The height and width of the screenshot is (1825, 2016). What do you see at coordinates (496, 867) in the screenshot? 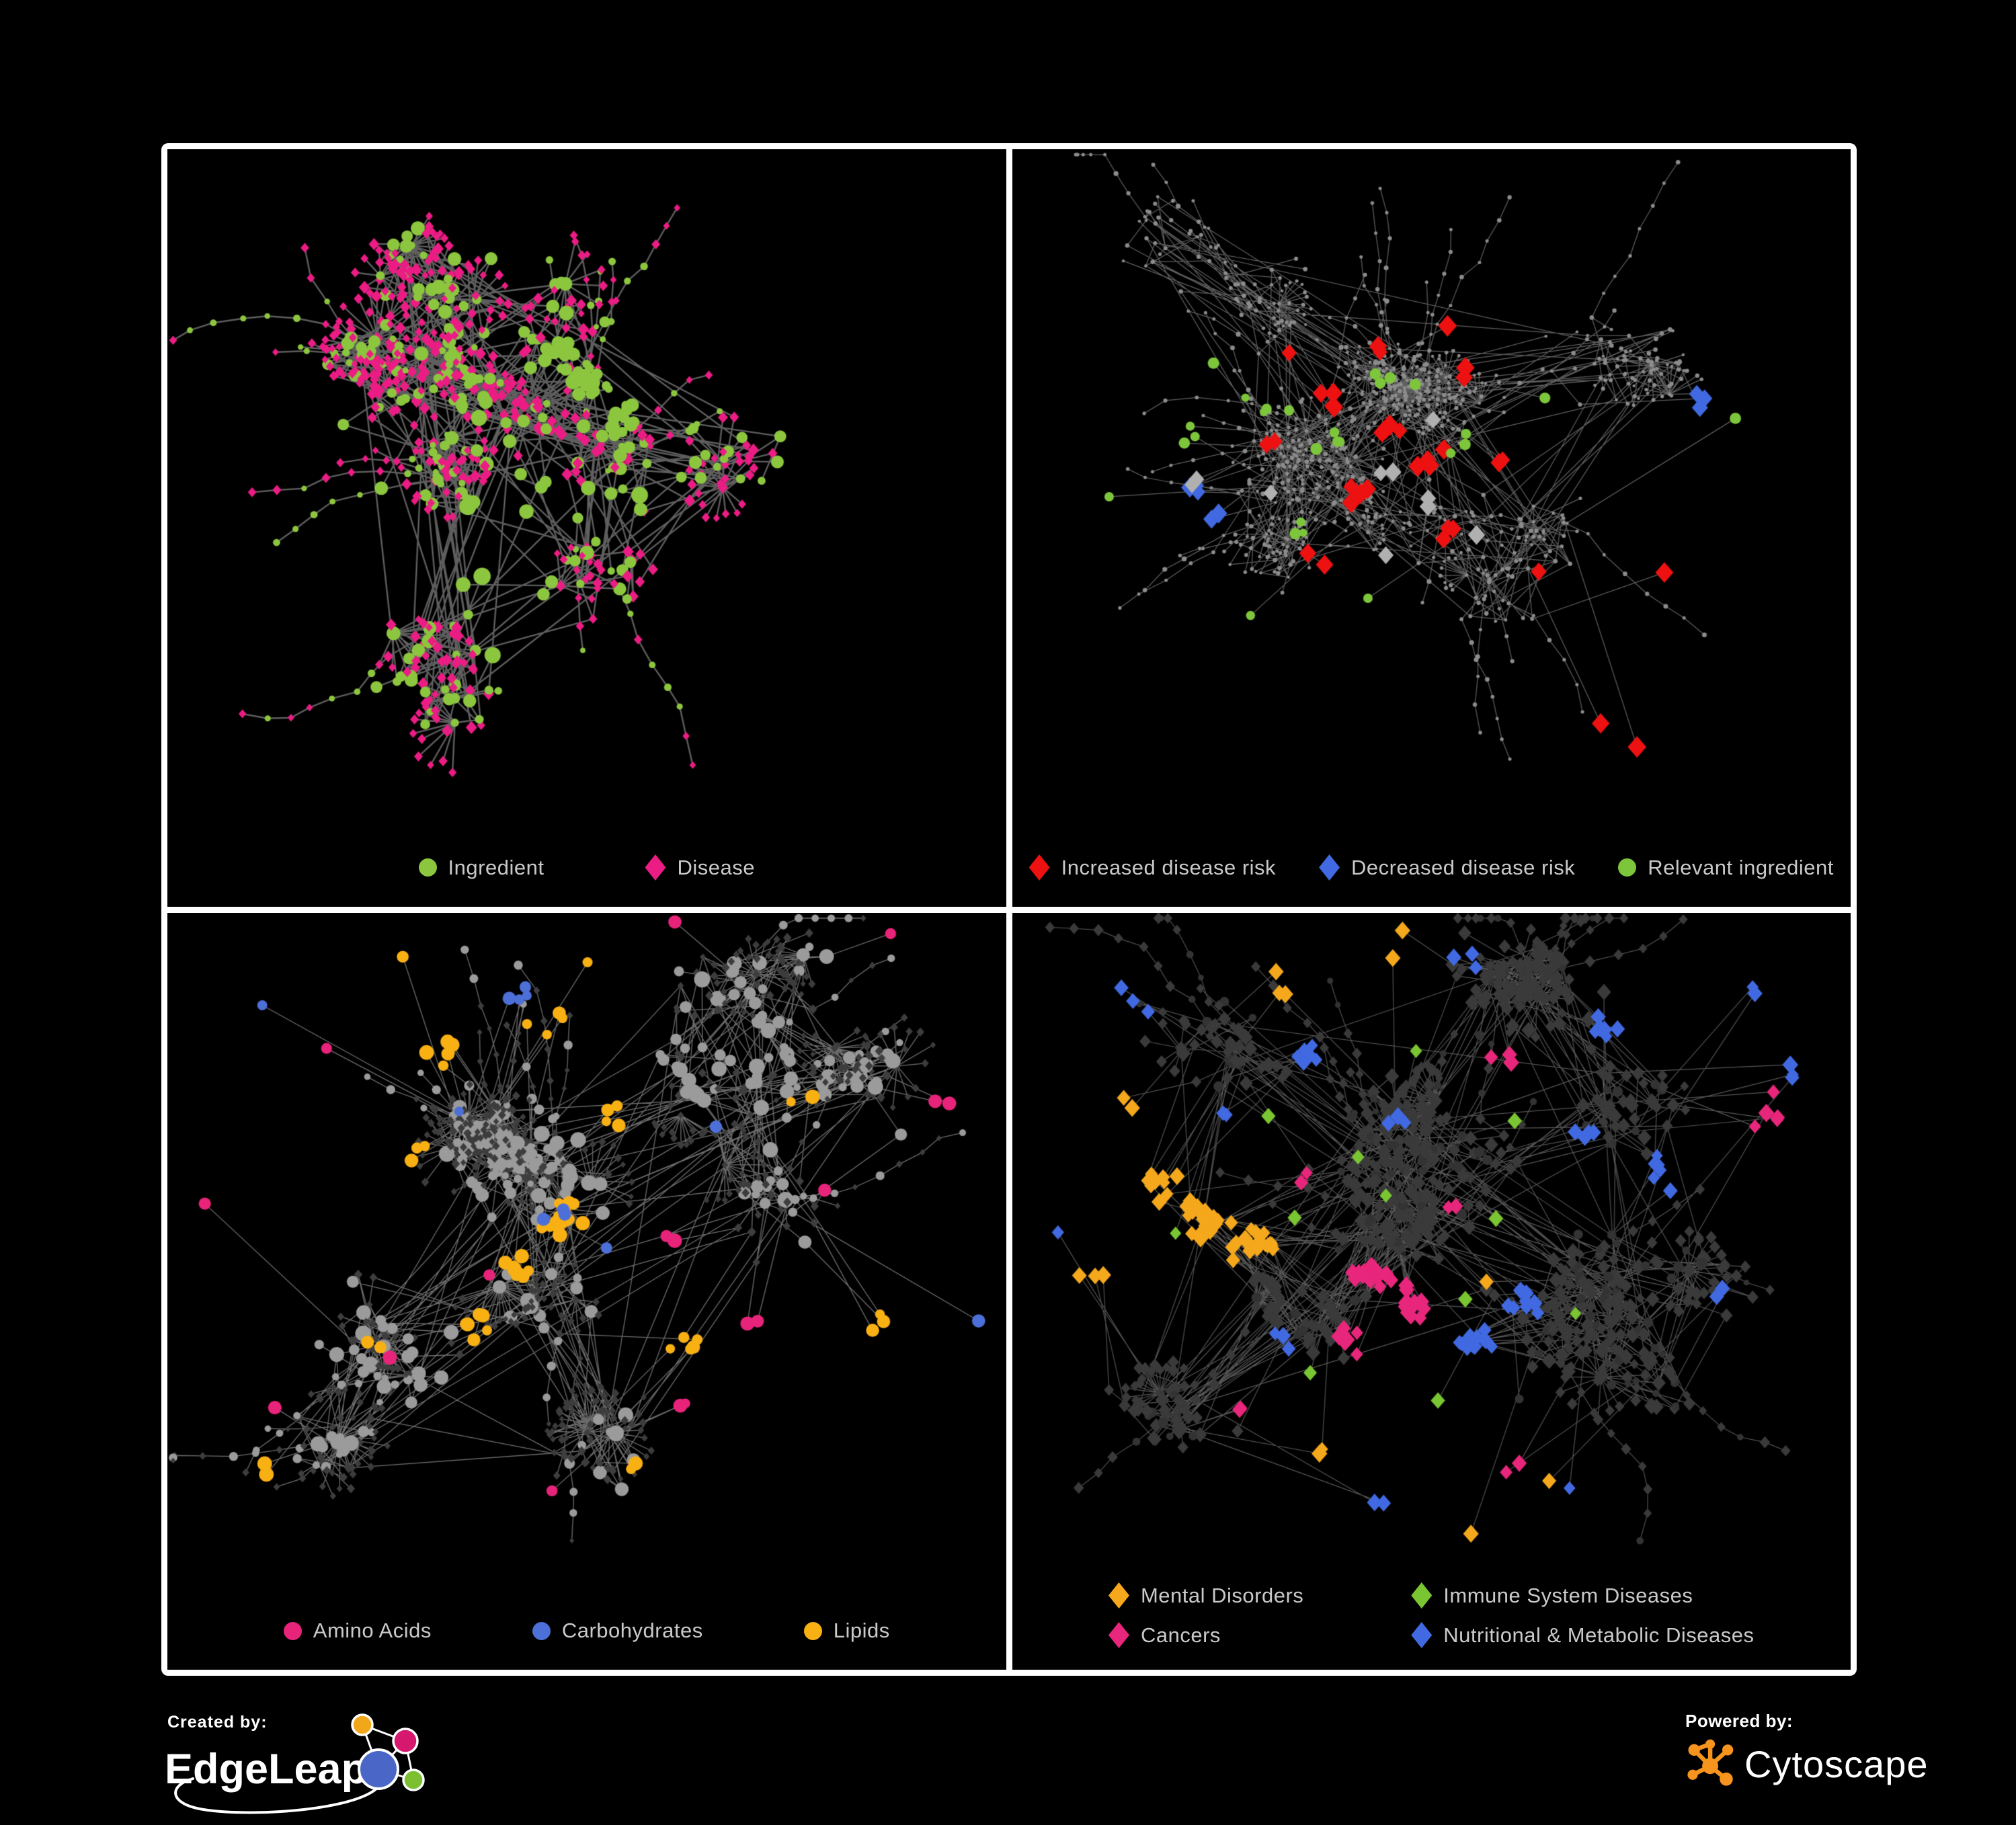
I see `legend-label-ingredient: Ingredient` at bounding box center [496, 867].